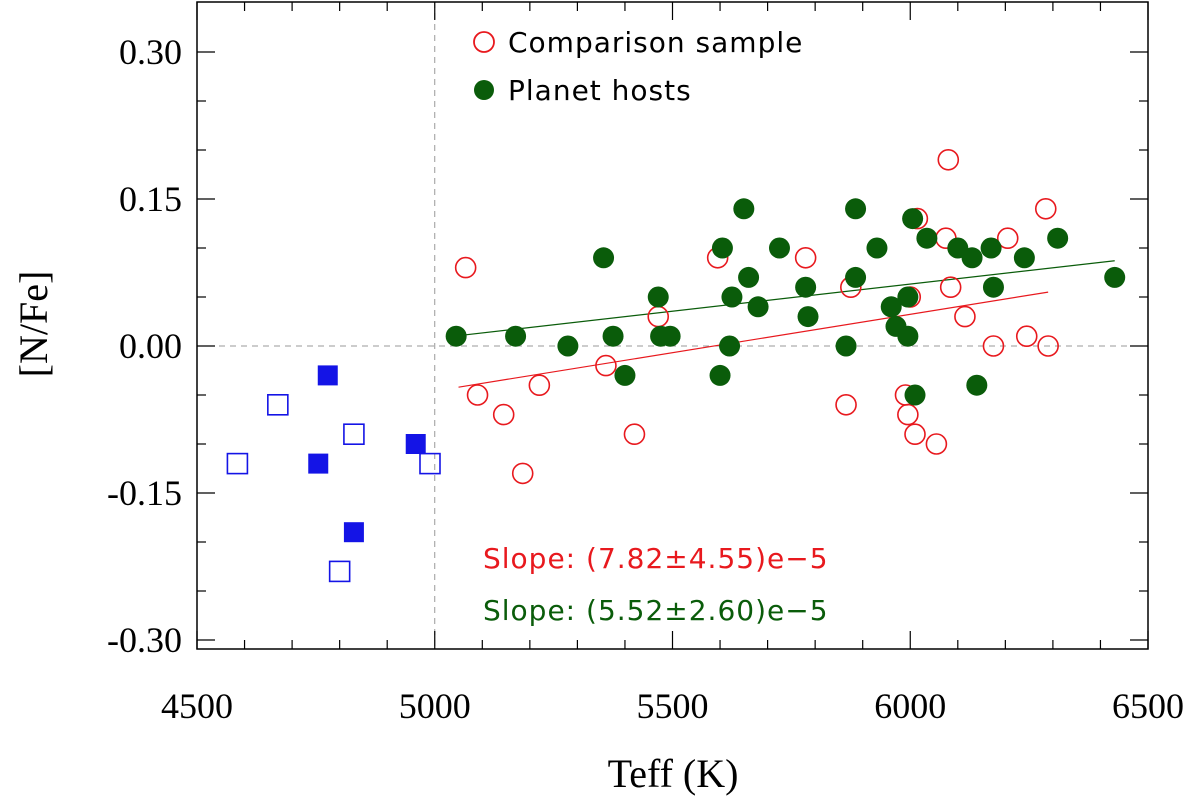  Describe the element at coordinates (656, 558) in the screenshot. I see `slope-annotation-comparison: Slope: (7.82±4.55)e−5` at that location.